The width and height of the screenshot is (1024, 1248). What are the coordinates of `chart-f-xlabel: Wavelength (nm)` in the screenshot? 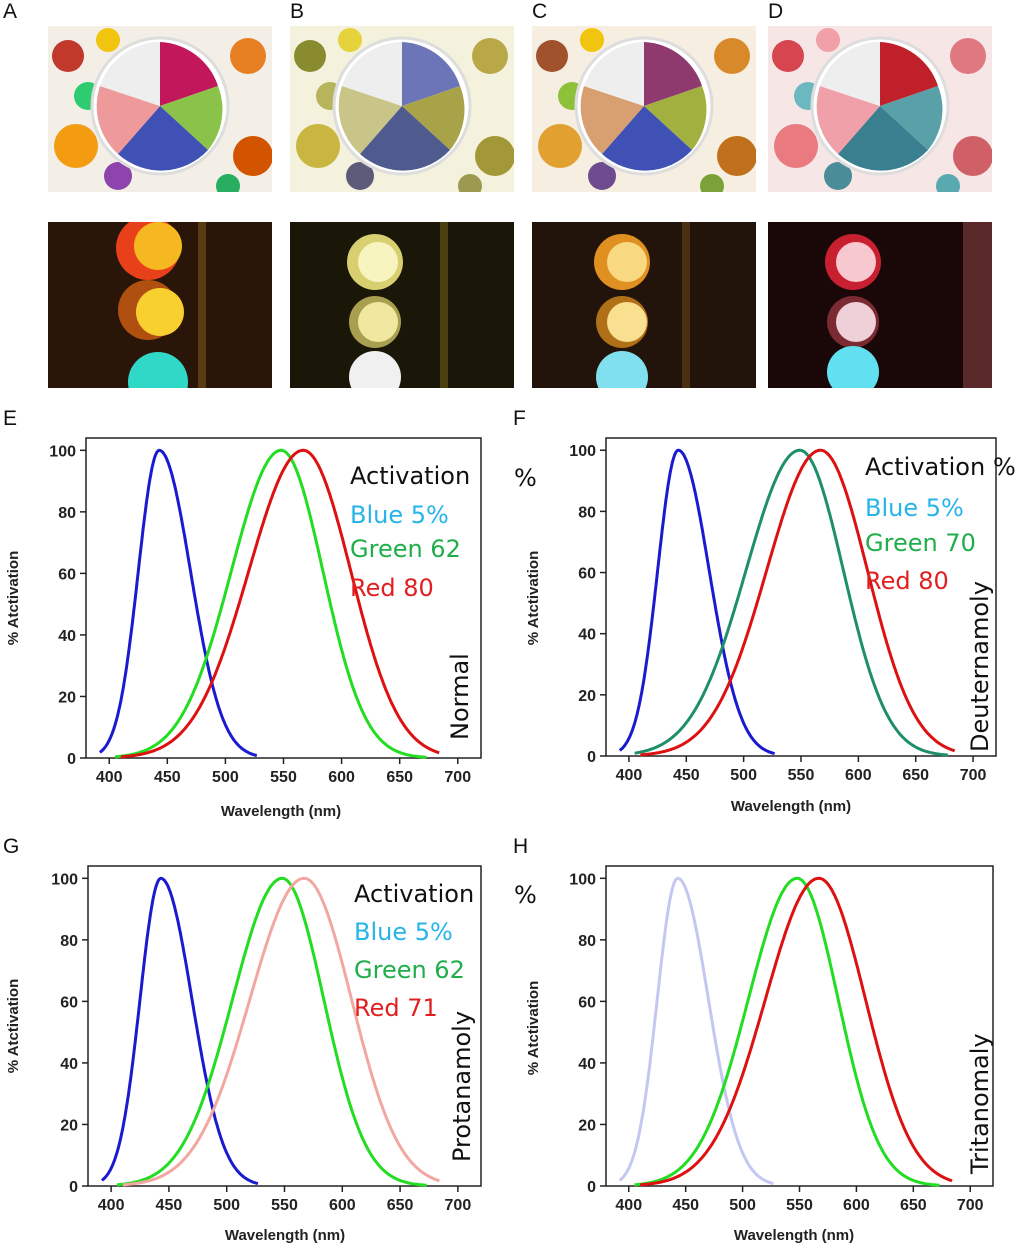 It's located at (791, 806).